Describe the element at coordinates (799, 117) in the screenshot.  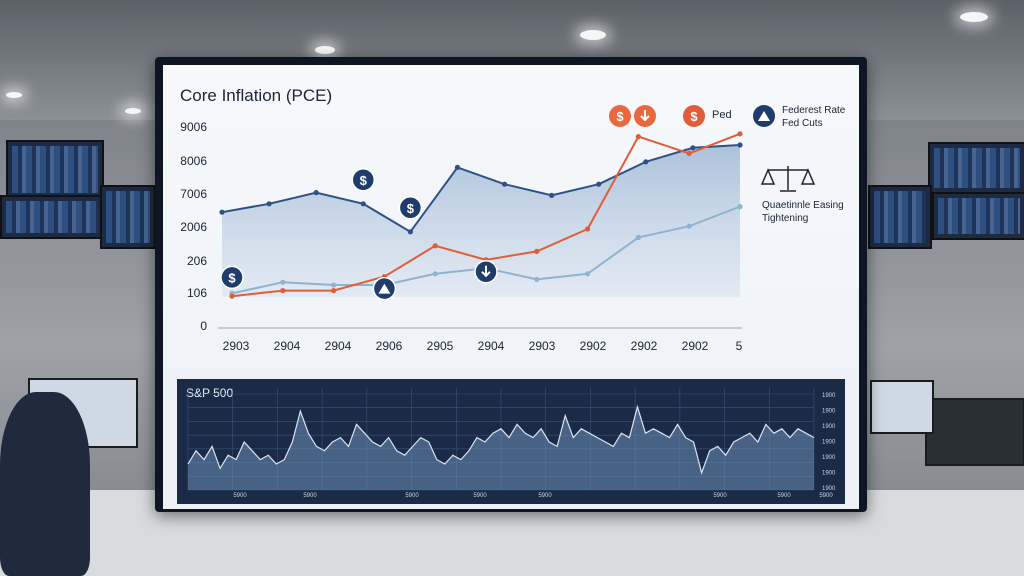
I see `legend-item-federal-rate: Federest Rate Fed Cuts` at that location.